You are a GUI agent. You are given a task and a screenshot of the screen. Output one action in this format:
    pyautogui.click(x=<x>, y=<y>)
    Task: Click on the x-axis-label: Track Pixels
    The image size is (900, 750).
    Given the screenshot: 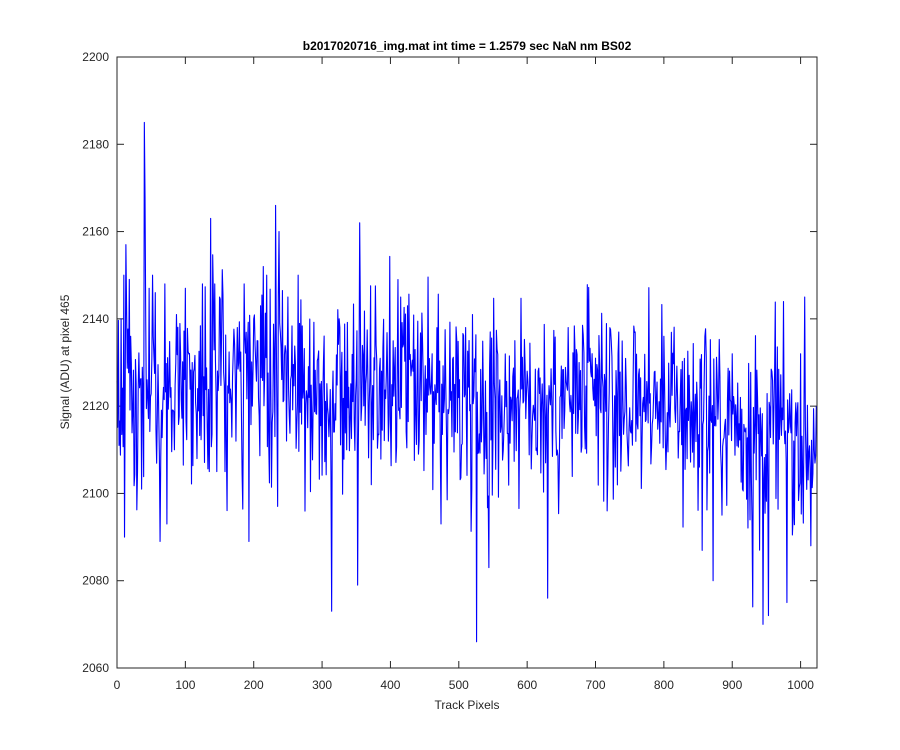 What is the action you would take?
    pyautogui.click(x=467, y=705)
    